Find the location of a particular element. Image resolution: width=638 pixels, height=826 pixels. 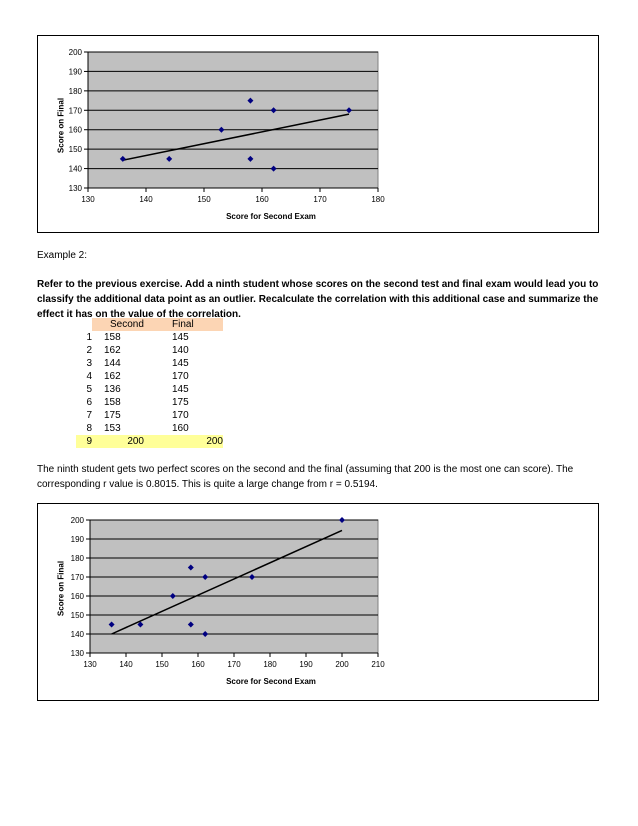

x-tick-label: 130 is located at coordinates (90, 664).